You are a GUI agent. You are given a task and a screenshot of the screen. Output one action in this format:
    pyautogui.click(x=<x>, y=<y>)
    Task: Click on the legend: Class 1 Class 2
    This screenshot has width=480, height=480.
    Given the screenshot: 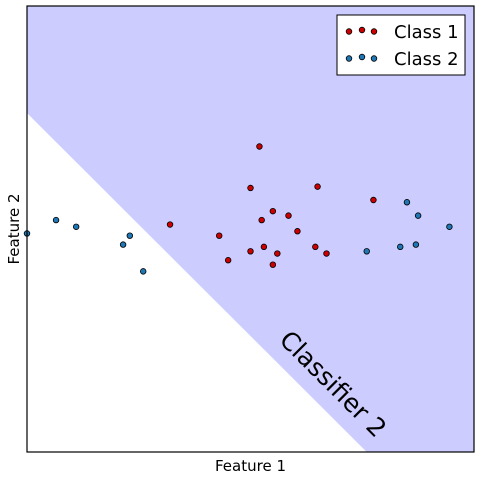 What is the action you would take?
    pyautogui.click(x=401, y=45)
    